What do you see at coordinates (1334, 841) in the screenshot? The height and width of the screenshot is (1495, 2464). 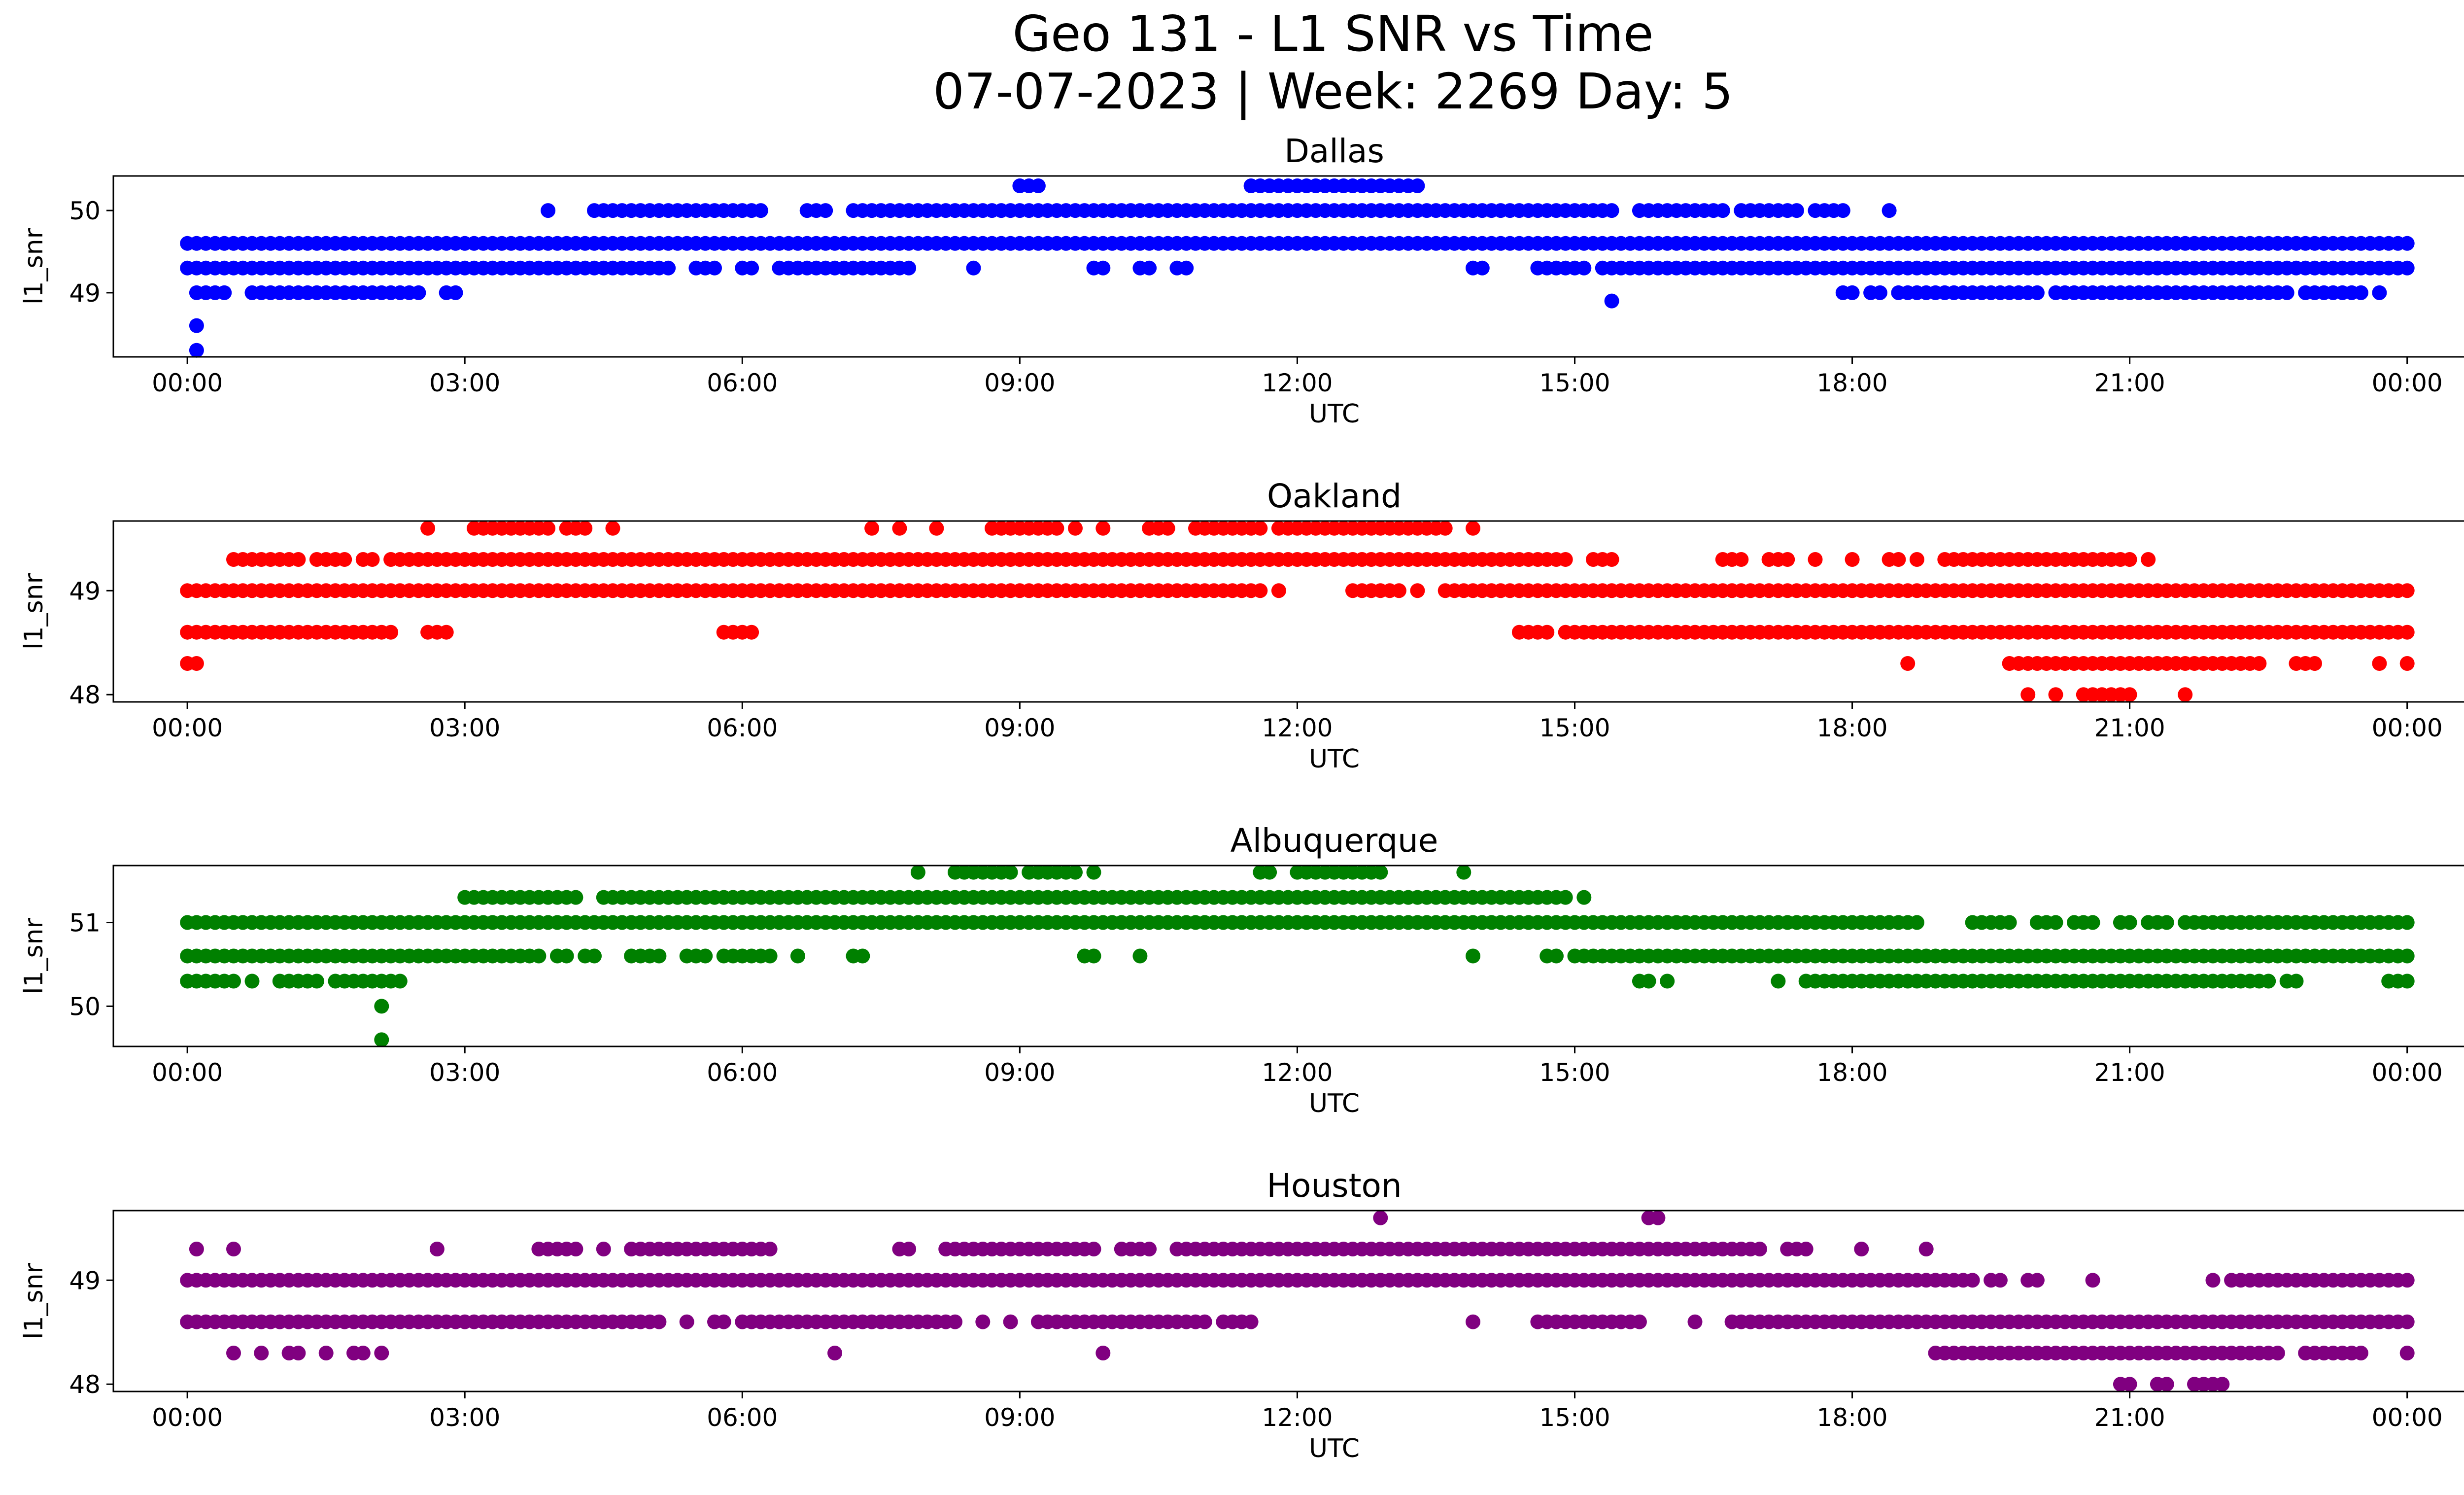 I see `subplot-title: Albuquerque` at bounding box center [1334, 841].